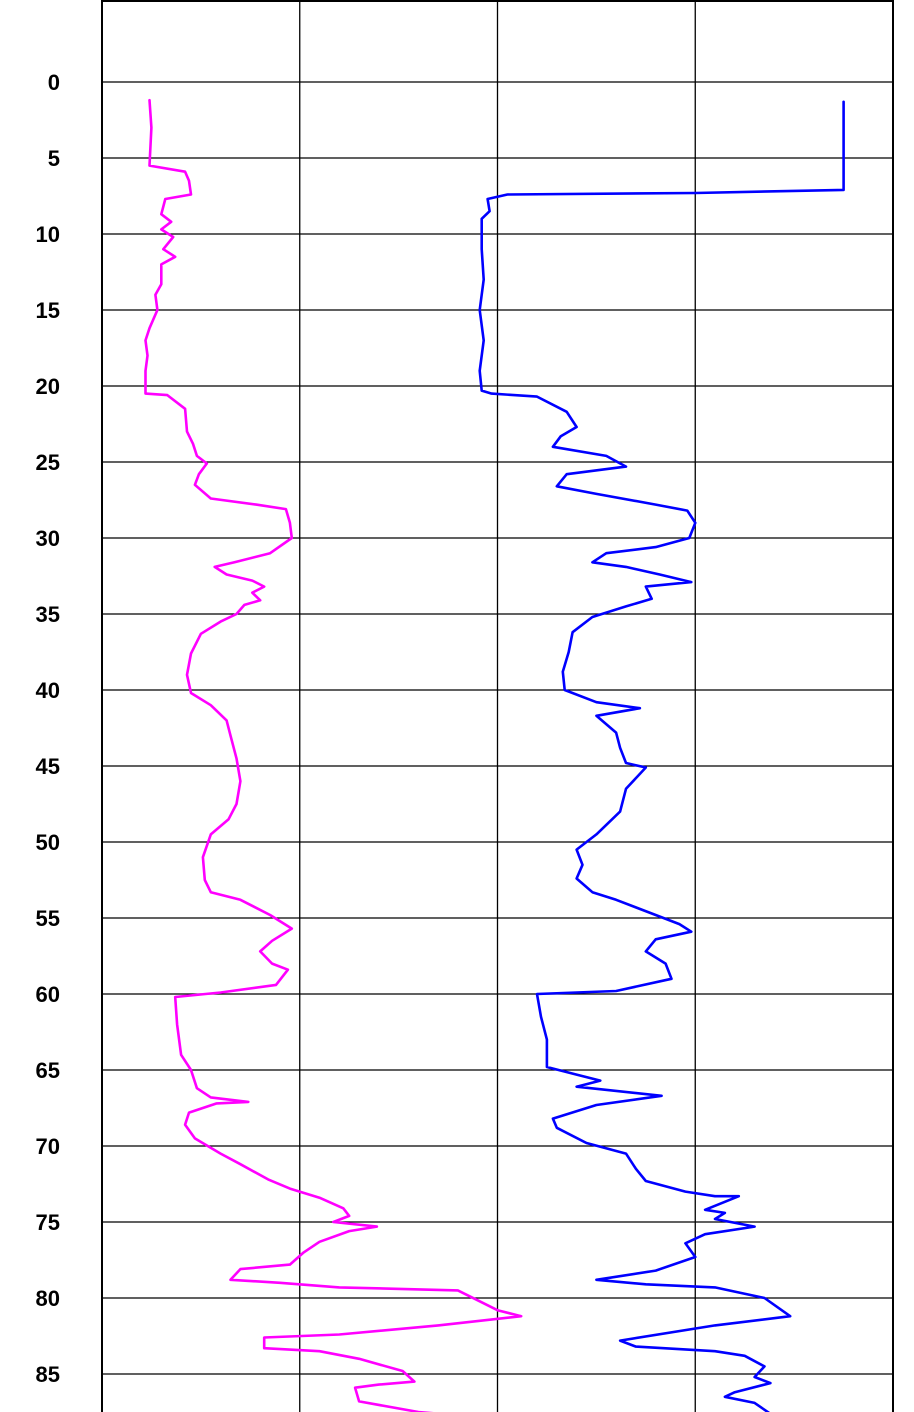 The image size is (914, 1412). I want to click on y-tick-label-5: 5, so click(54, 158).